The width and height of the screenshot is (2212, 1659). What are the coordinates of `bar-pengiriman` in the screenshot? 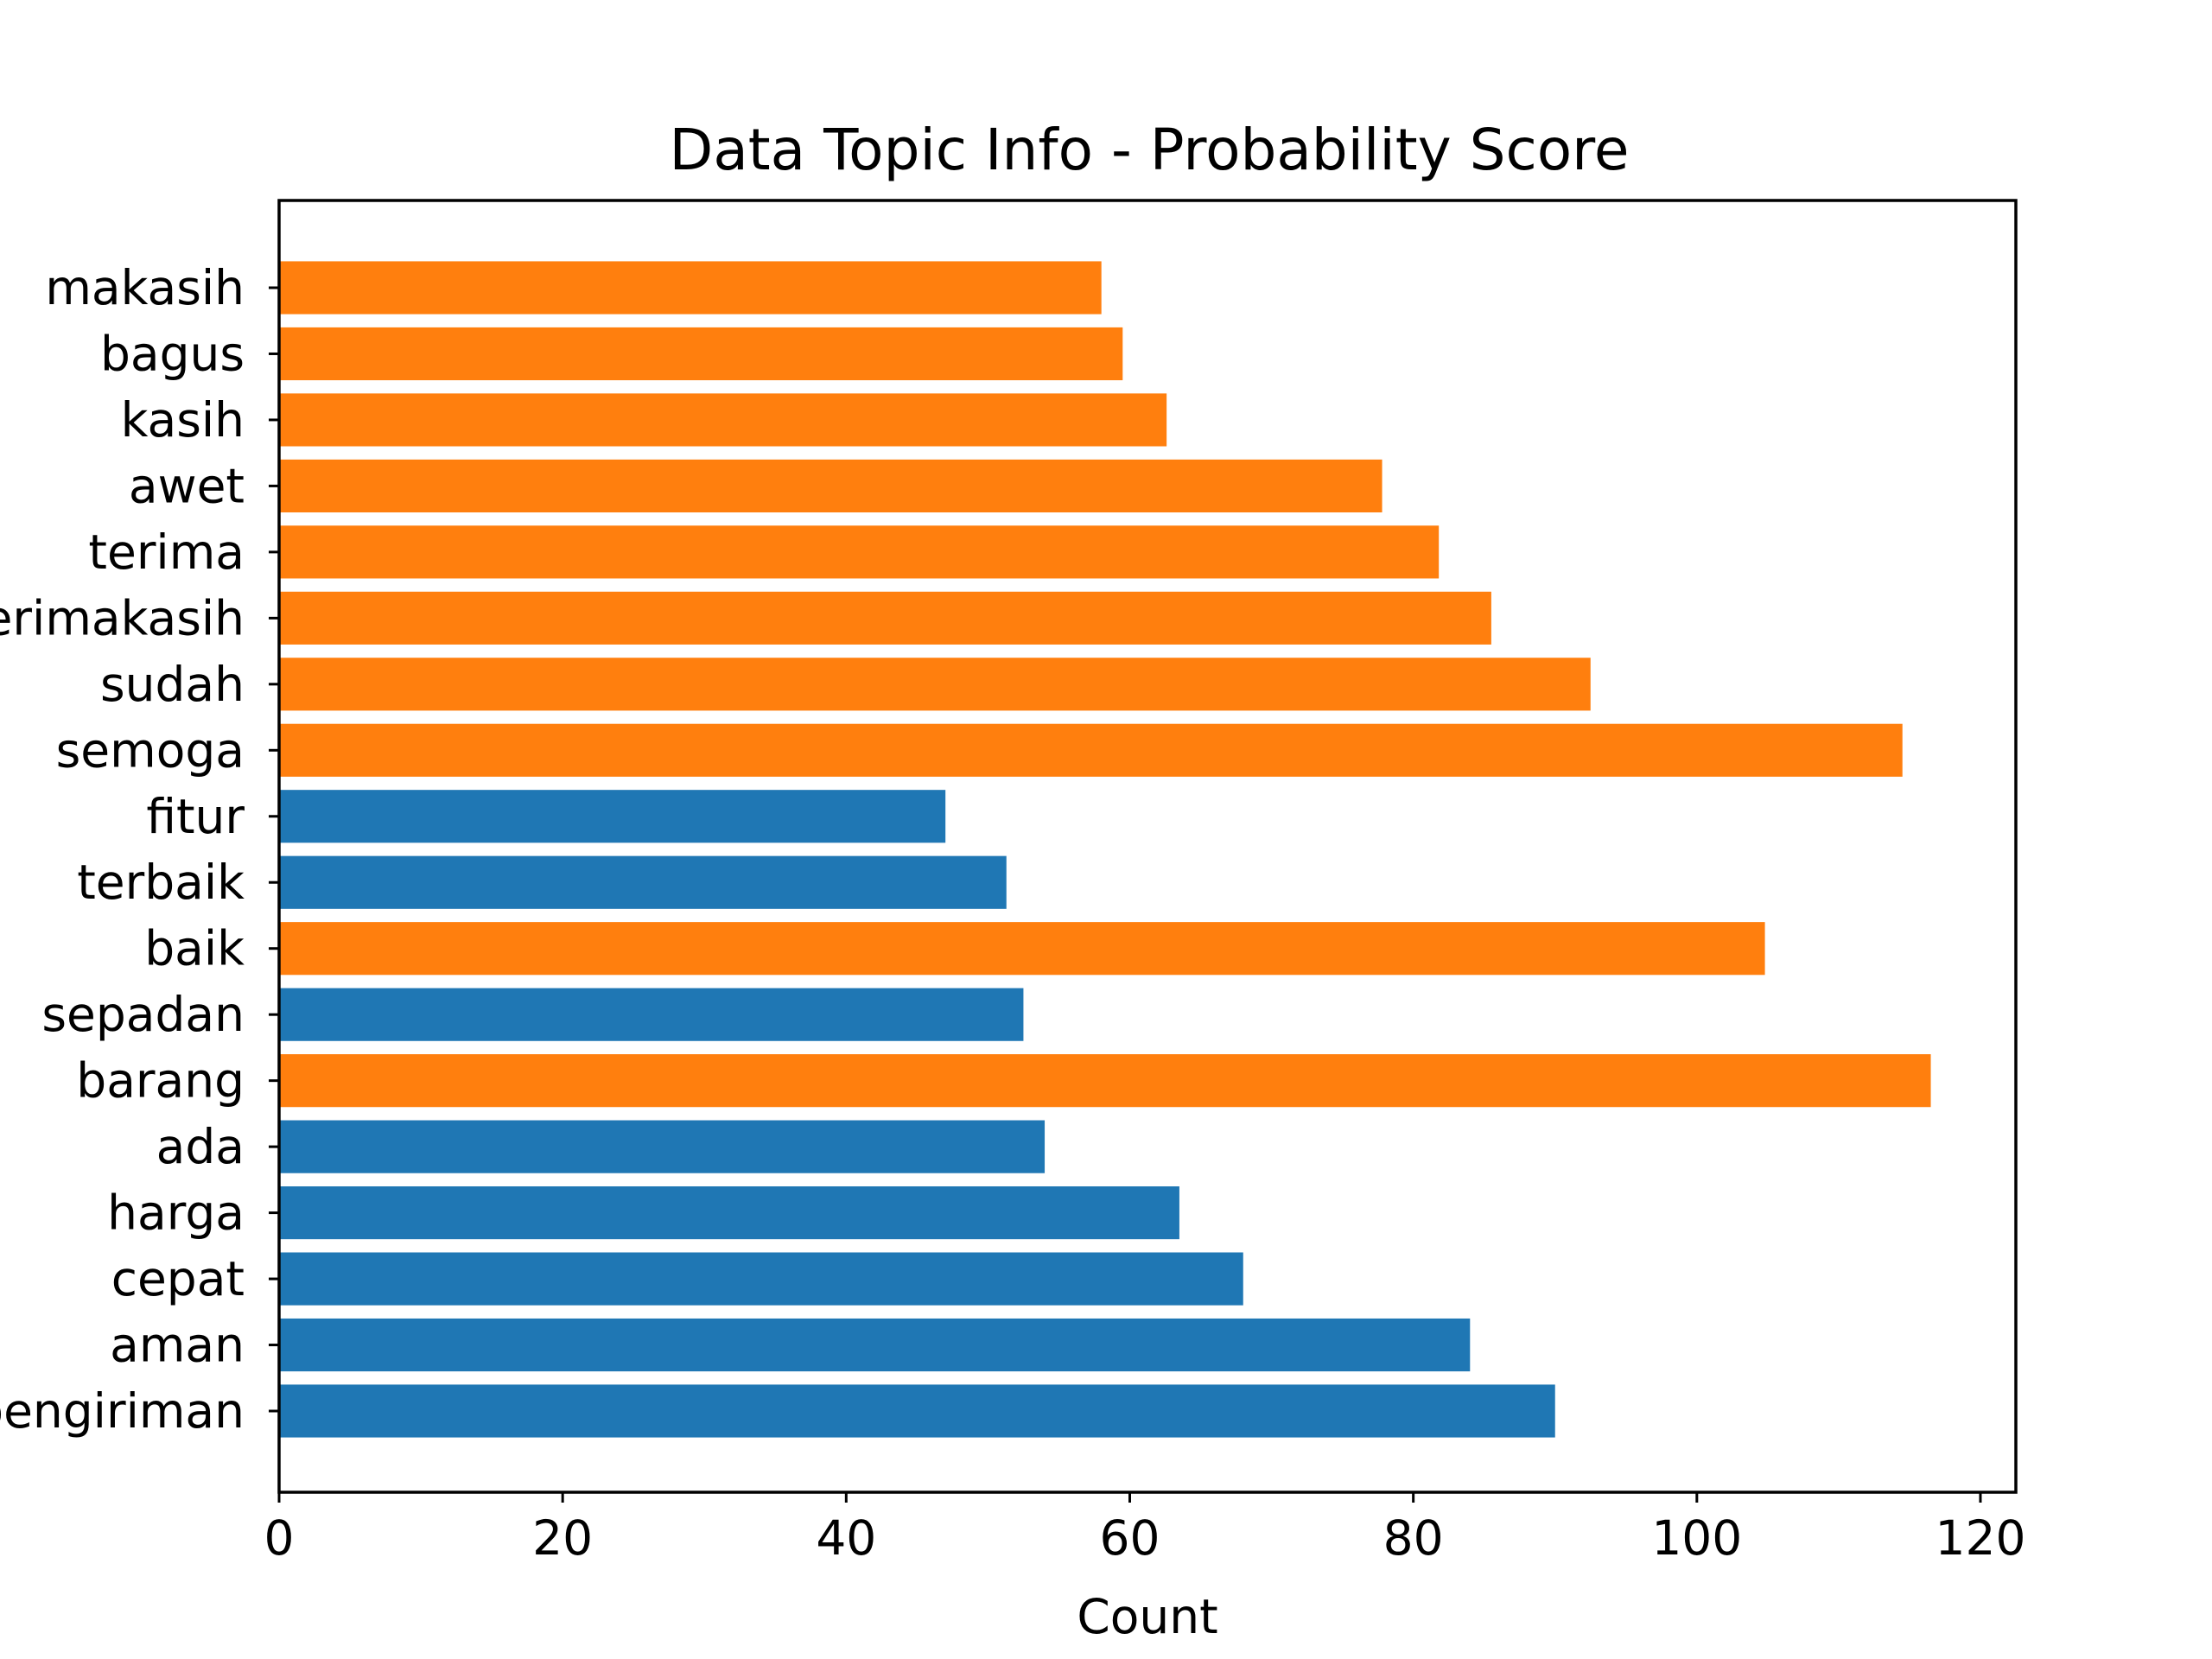 It's located at (917, 1411).